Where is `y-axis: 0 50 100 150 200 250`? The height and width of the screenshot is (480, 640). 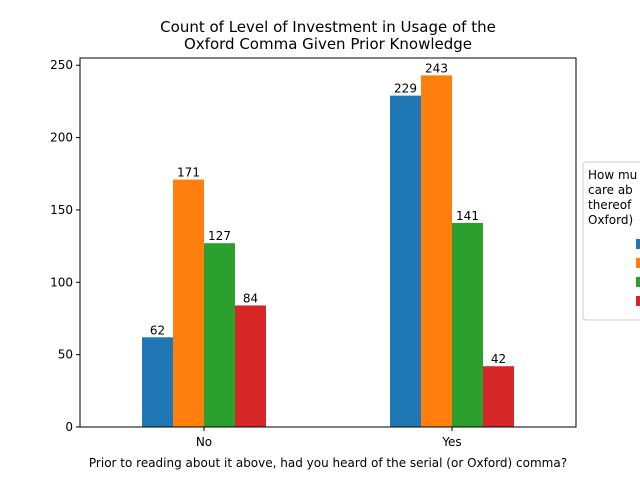 y-axis: 0 50 100 150 200 250 is located at coordinates (65, 246).